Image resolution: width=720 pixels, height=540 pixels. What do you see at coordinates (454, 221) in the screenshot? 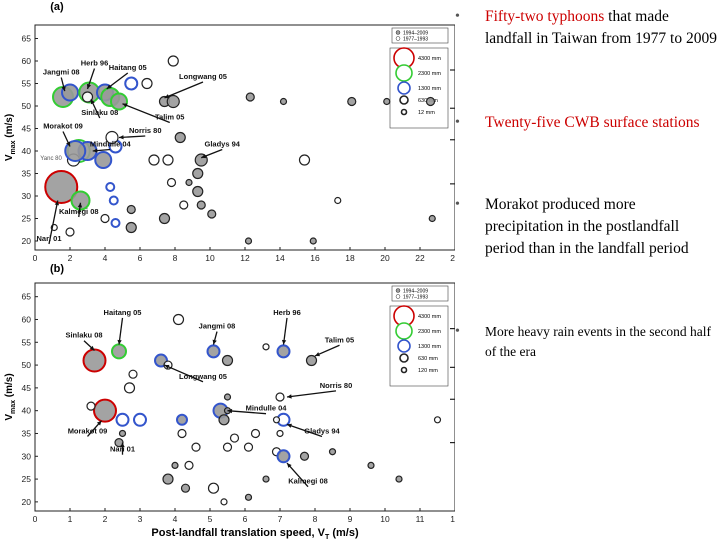
I see `category-label: TS` at bounding box center [454, 221].